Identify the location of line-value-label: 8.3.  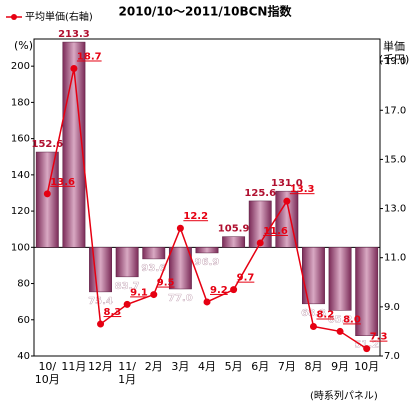
(113, 312).